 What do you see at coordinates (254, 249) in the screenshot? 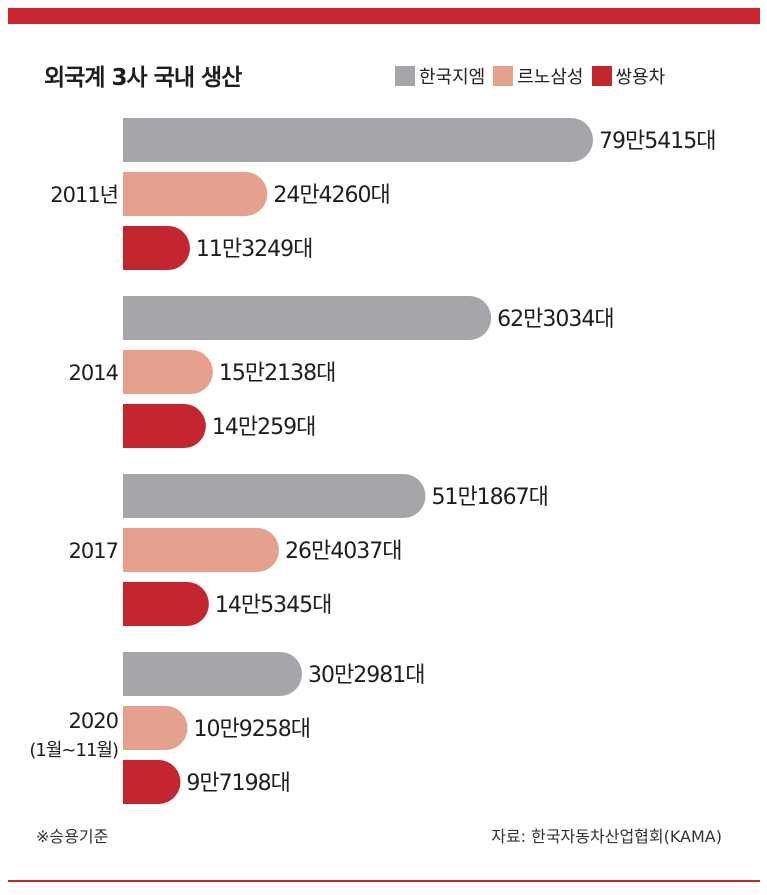
I see `data-label-ssangyong-0: 11만3249대` at bounding box center [254, 249].